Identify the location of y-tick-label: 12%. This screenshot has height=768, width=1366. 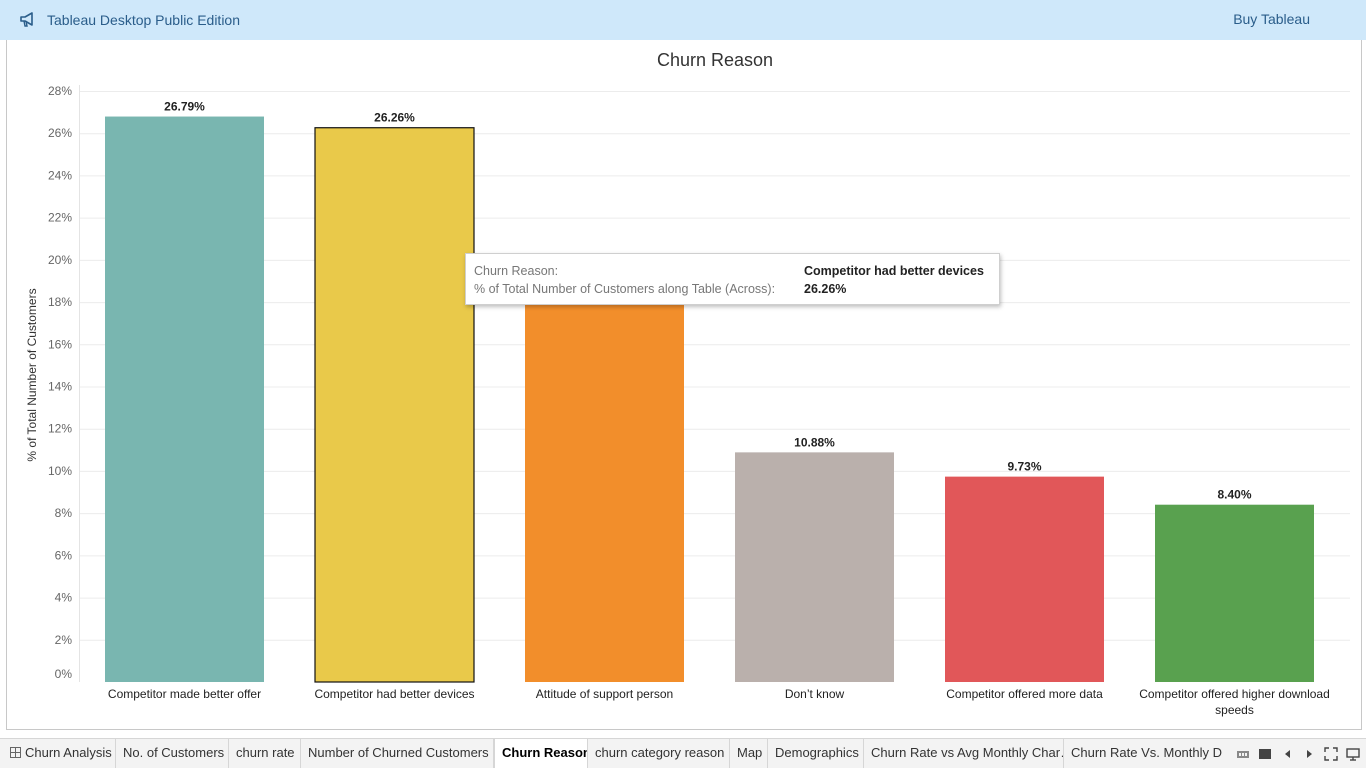
(60, 429).